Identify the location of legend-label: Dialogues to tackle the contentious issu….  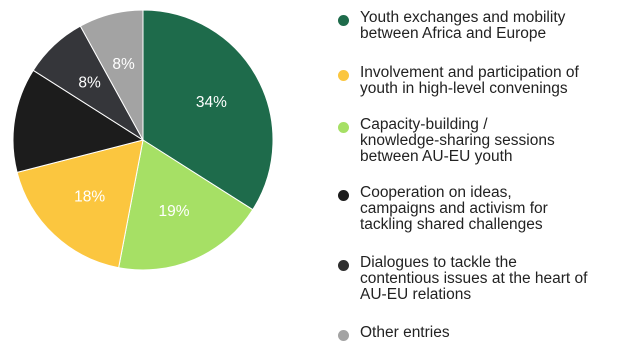
(474, 278).